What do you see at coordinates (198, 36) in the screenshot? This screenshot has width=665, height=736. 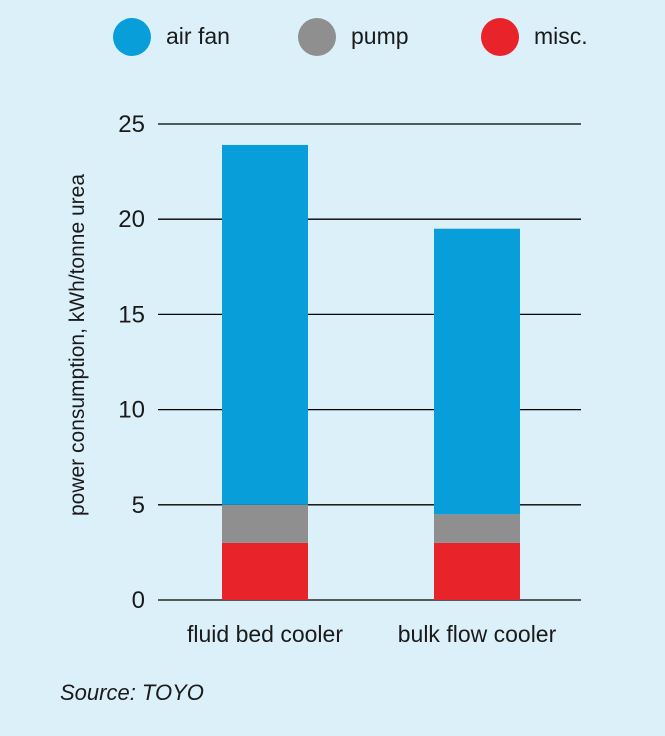 I see `legend-label: air fan` at bounding box center [198, 36].